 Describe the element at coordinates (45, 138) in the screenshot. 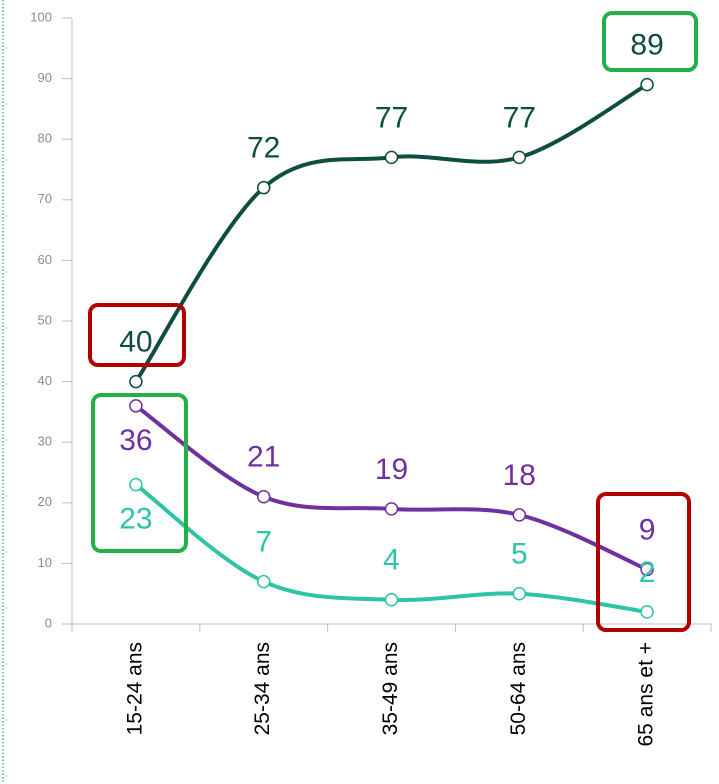

I see `y-tick-label: 80` at that location.